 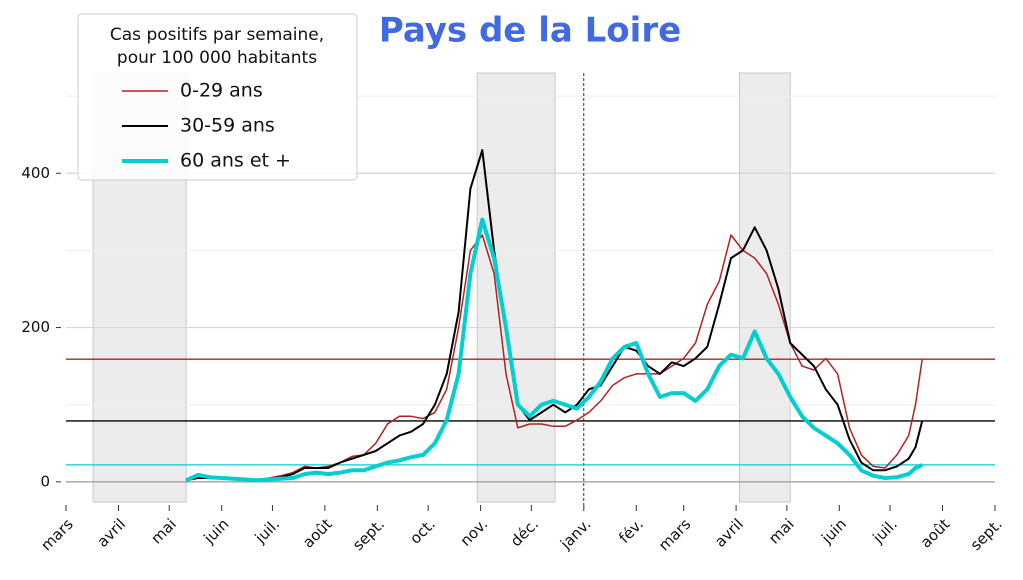 What do you see at coordinates (530, 31) in the screenshot?
I see `chart-title: Pays de la Loire` at bounding box center [530, 31].